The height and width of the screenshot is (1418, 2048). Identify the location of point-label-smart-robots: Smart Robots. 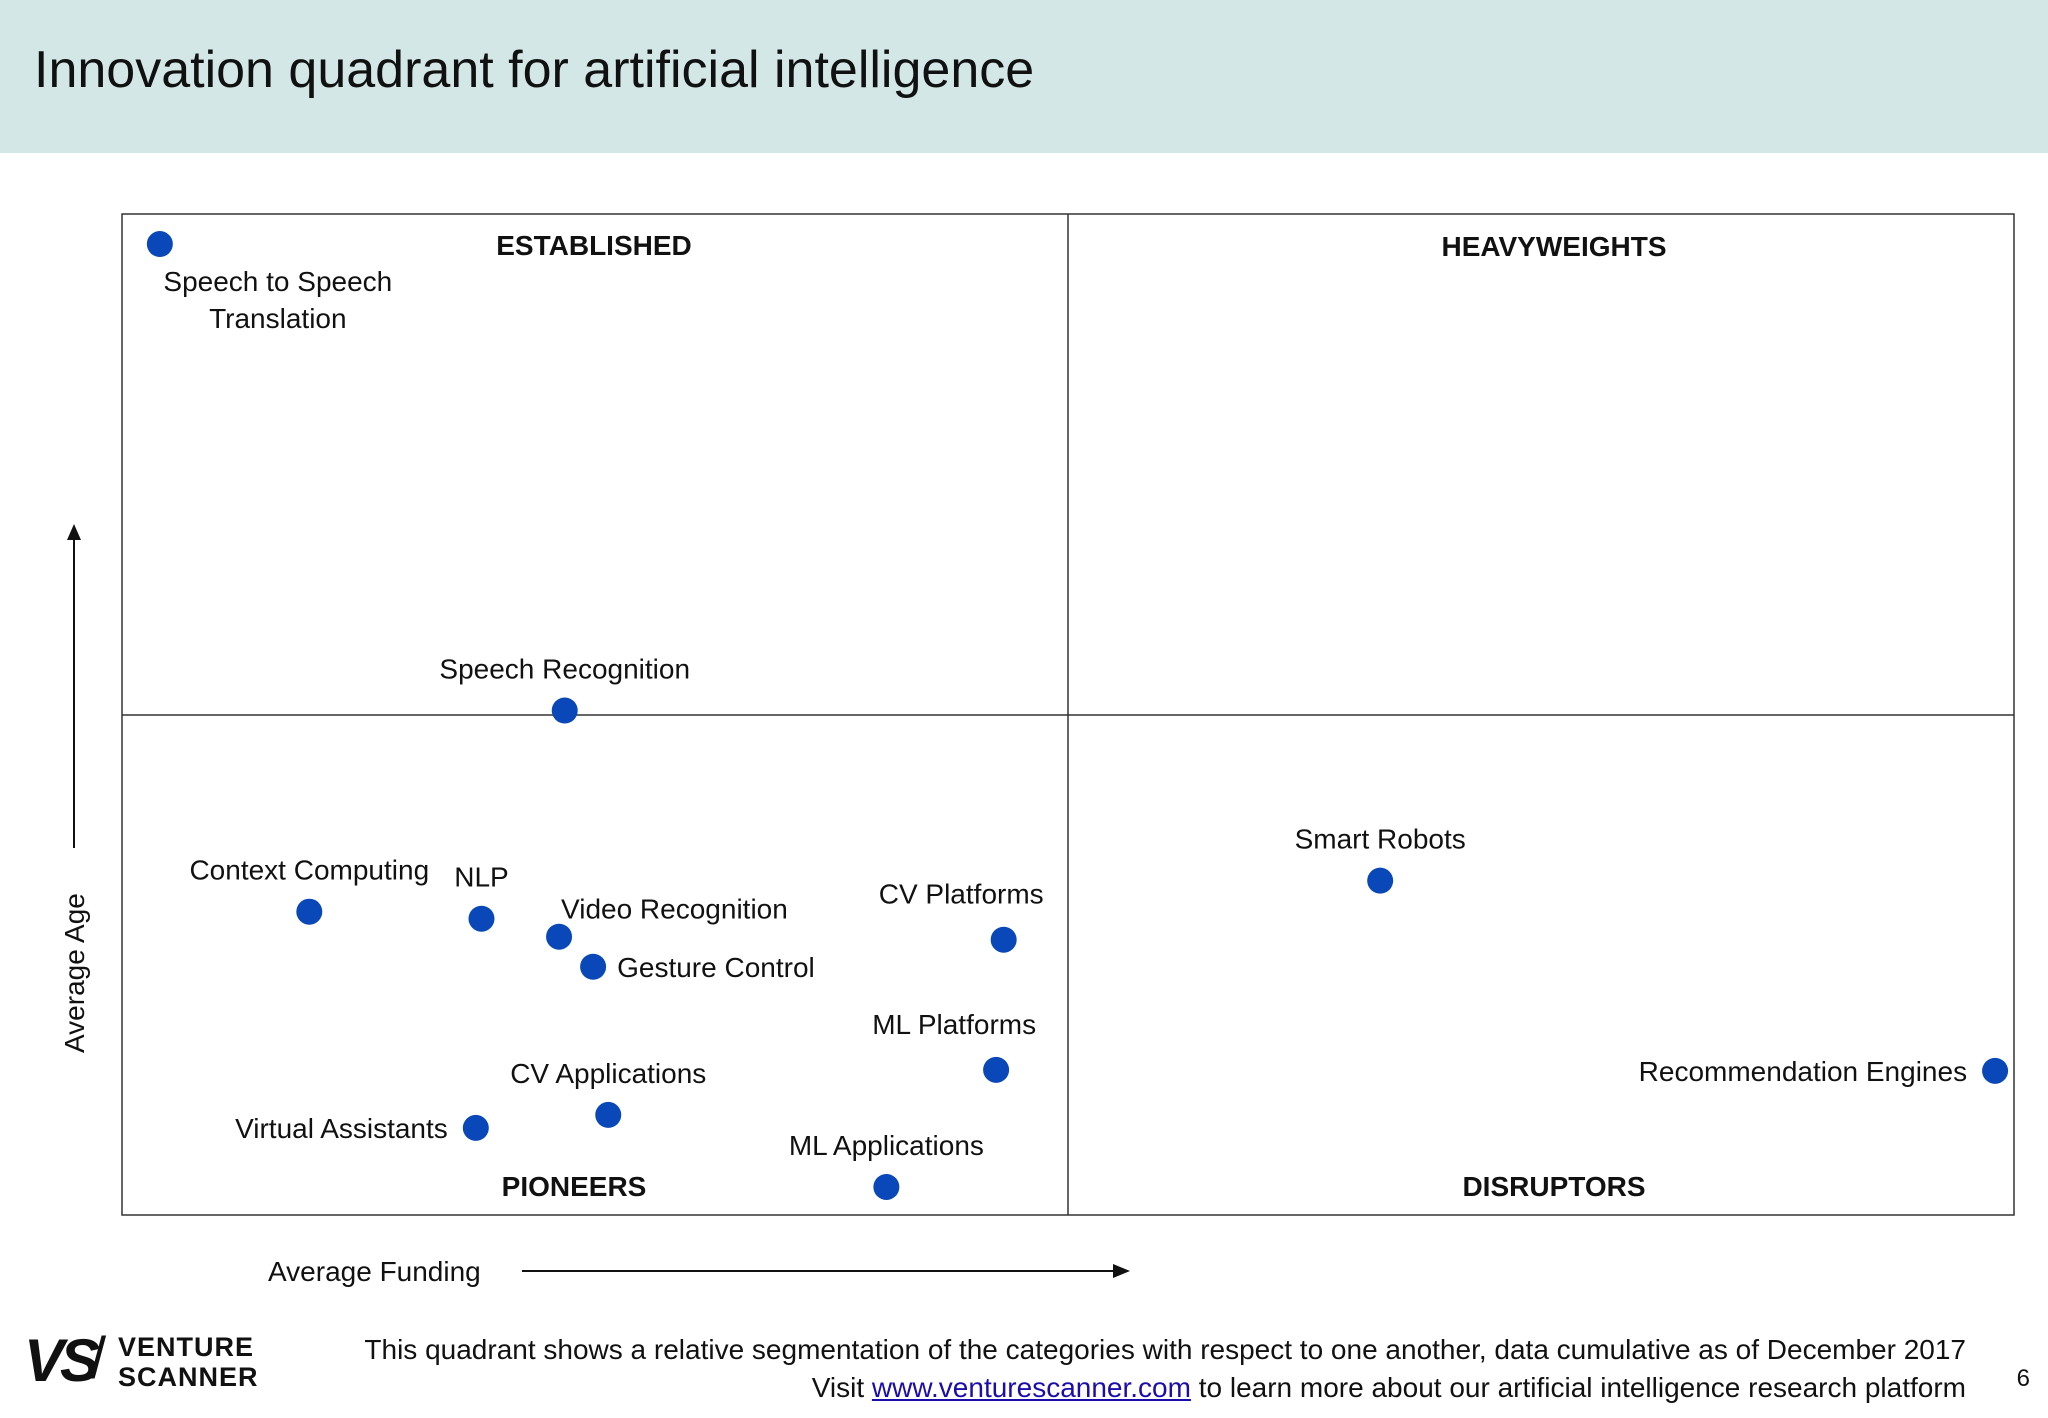
(1380, 839).